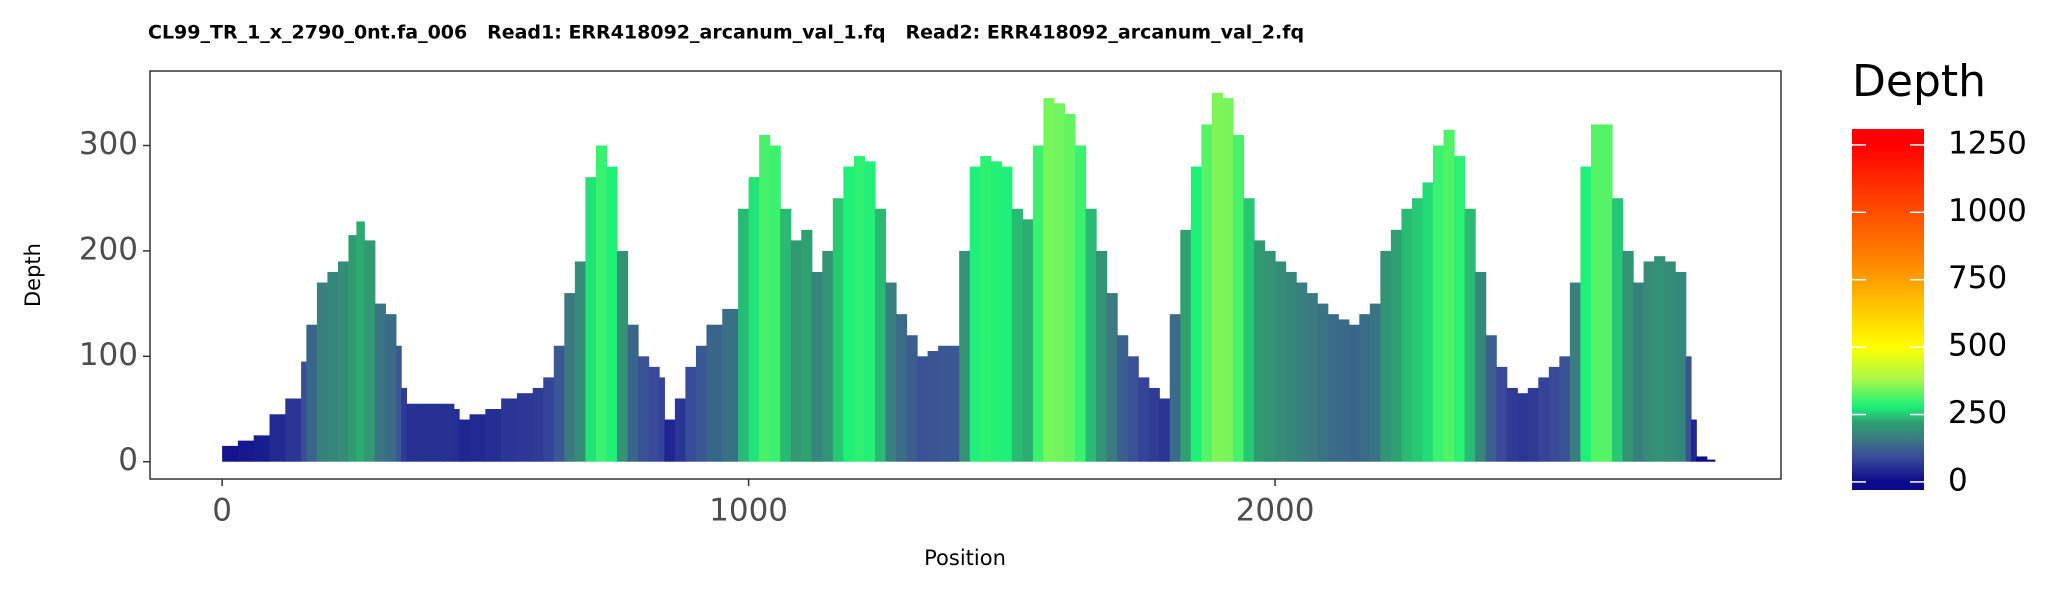 This screenshot has width=2066, height=590. I want to click on y-tick-label: 300, so click(108, 144).